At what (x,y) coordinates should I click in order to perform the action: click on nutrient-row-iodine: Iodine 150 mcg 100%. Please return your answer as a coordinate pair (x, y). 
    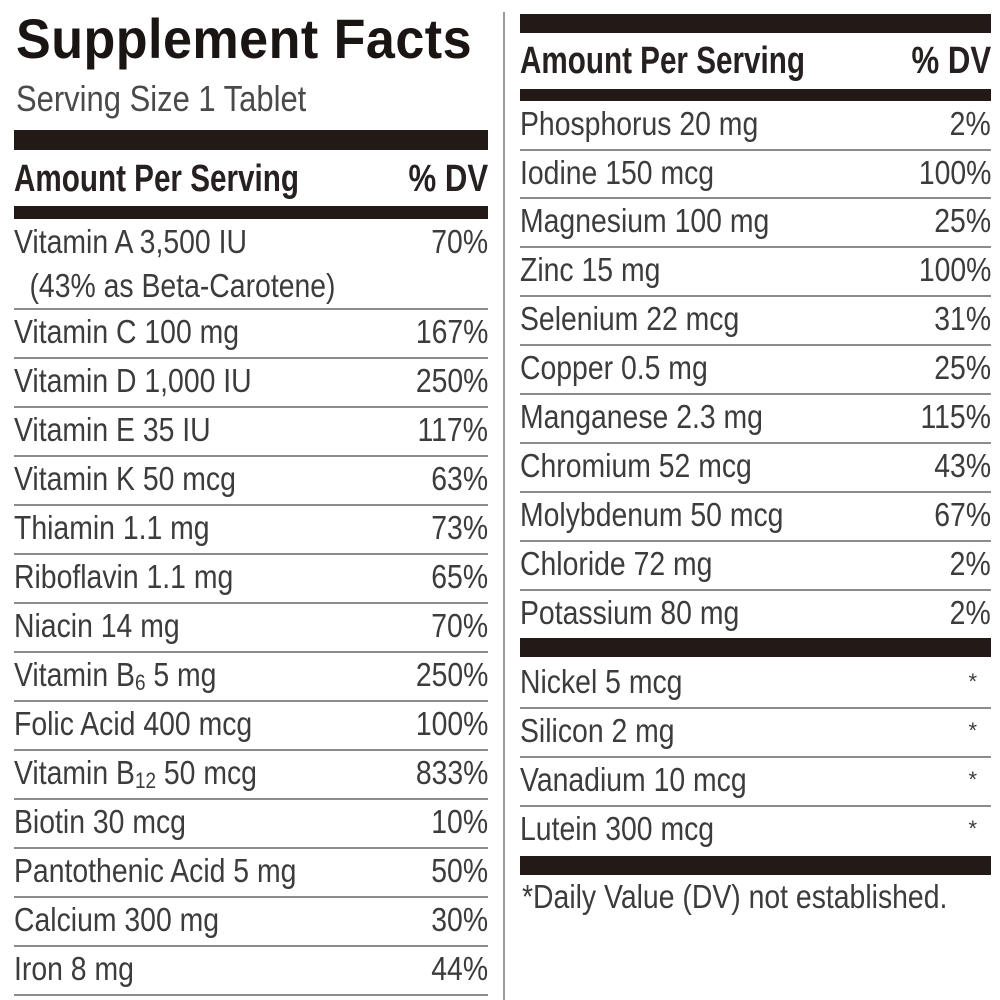
    Looking at the image, I should click on (755, 175).